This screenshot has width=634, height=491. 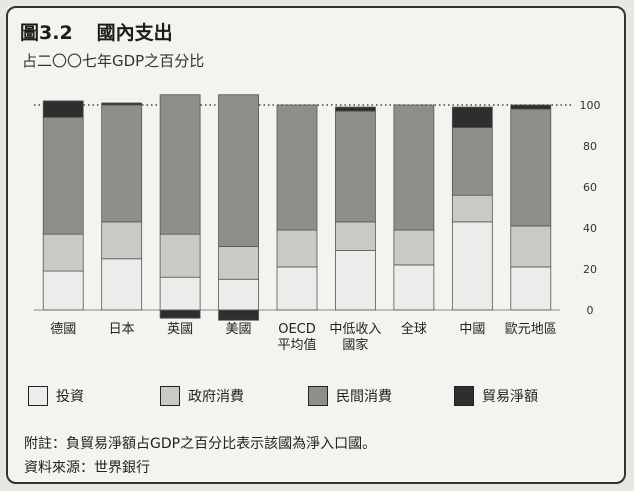 What do you see at coordinates (180, 329) in the screenshot?
I see `category-label: 英國` at bounding box center [180, 329].